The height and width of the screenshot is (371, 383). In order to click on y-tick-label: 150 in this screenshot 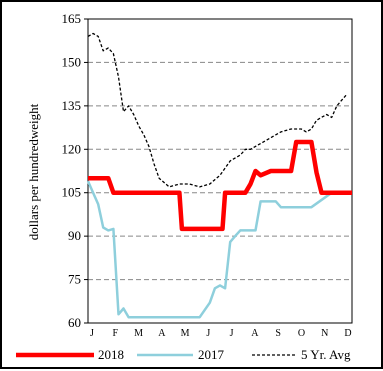, I will do `click(72, 61)`.